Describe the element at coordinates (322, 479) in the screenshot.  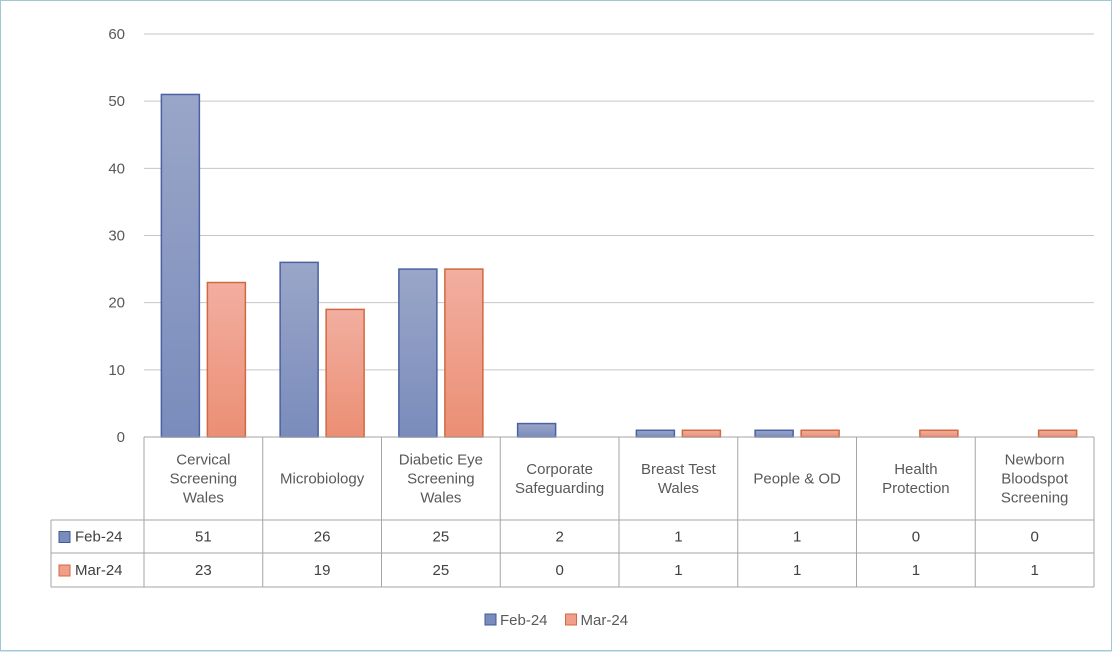
I see `category-label: Microbiology` at that location.